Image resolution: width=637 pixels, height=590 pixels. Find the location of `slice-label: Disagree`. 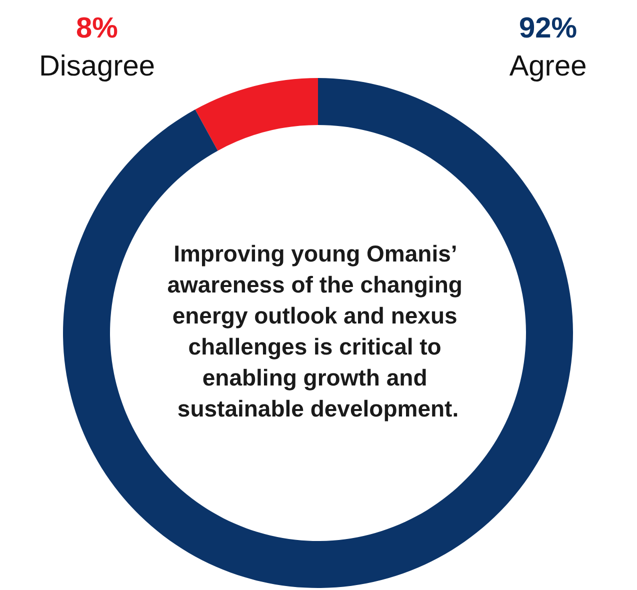

slice-label: Disagree is located at coordinates (97, 66).